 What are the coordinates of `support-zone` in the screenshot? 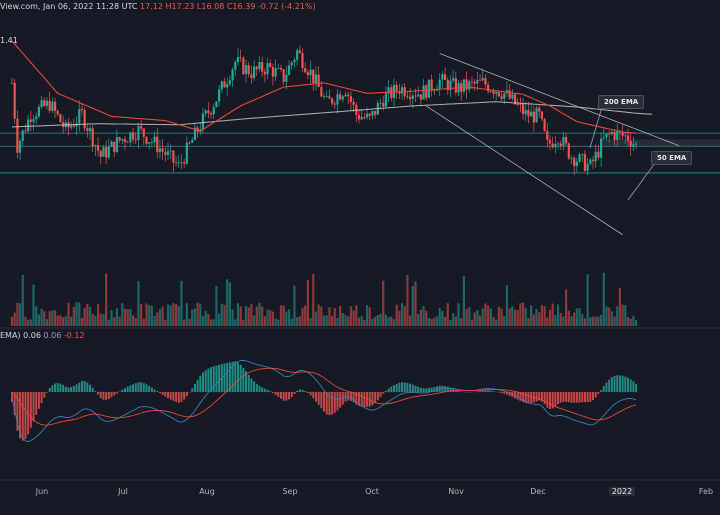 It's located at (660, 143).